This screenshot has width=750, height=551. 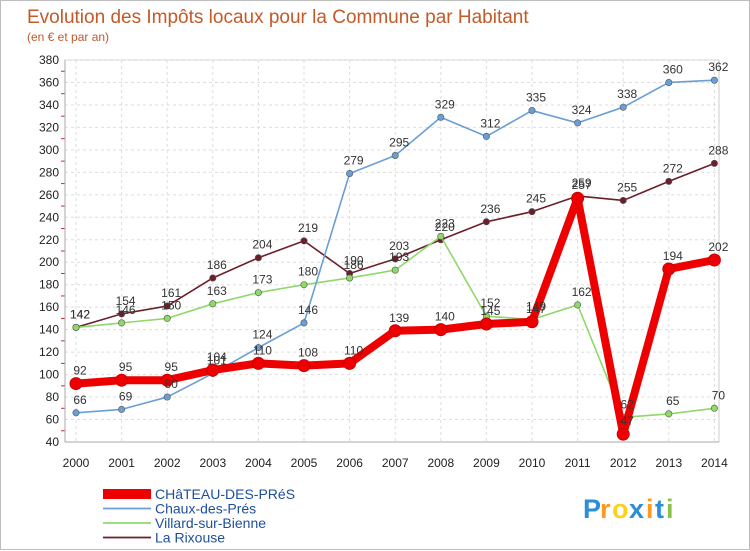 What do you see at coordinates (53, 420) in the screenshot?
I see `y-tick-label: 60` at bounding box center [53, 420].